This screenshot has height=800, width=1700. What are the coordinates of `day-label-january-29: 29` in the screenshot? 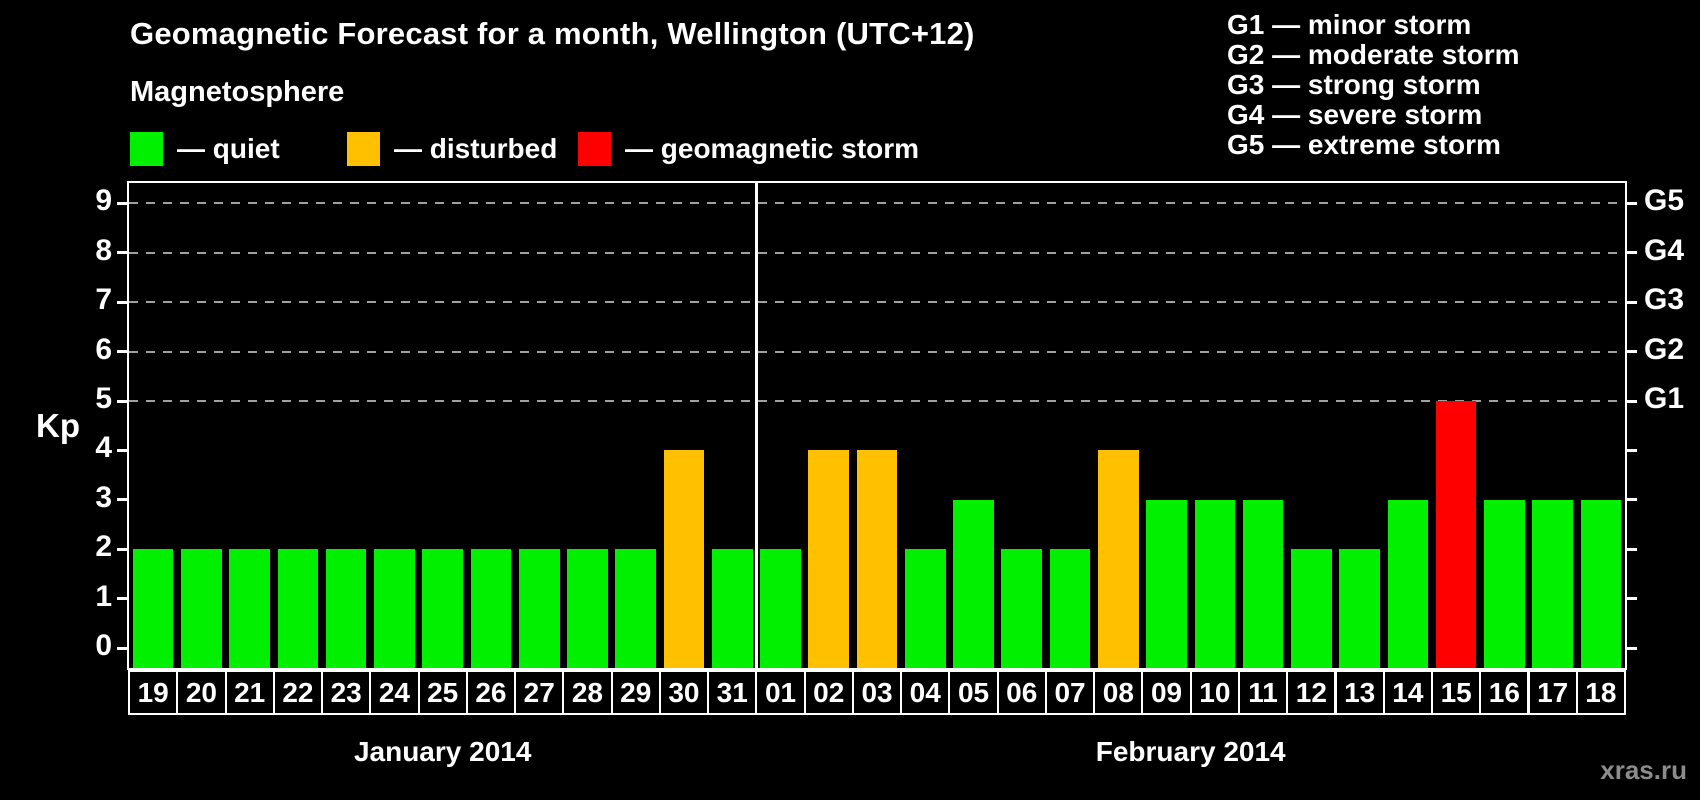 It's located at (635, 692).